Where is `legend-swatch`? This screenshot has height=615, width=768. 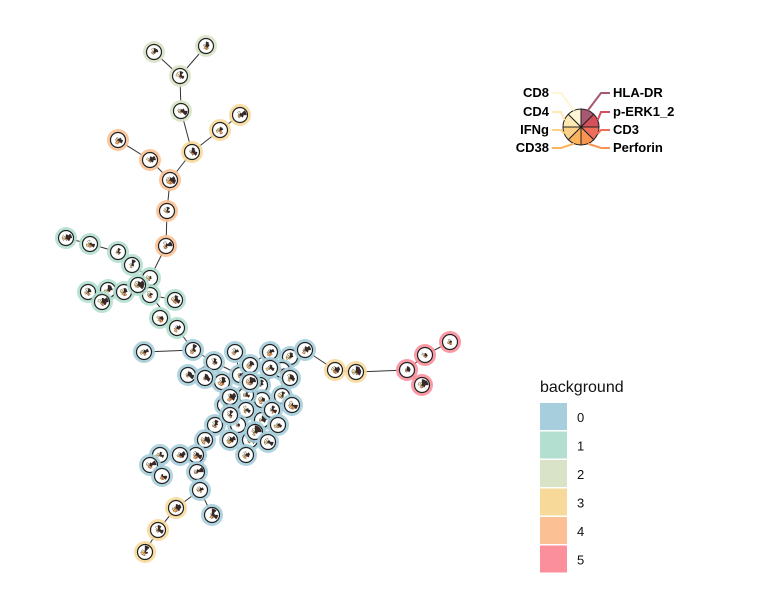
legend-swatch is located at coordinates (553, 502).